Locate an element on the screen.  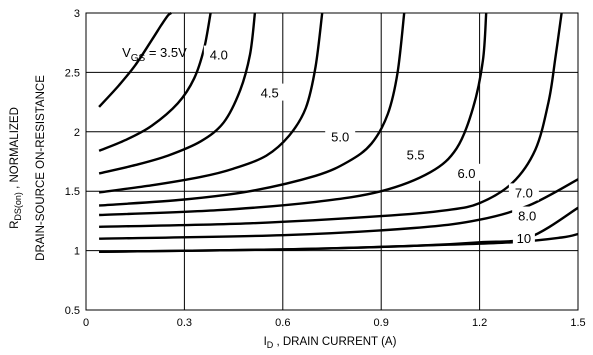
curve-label: 4.0 is located at coordinates (219, 55).